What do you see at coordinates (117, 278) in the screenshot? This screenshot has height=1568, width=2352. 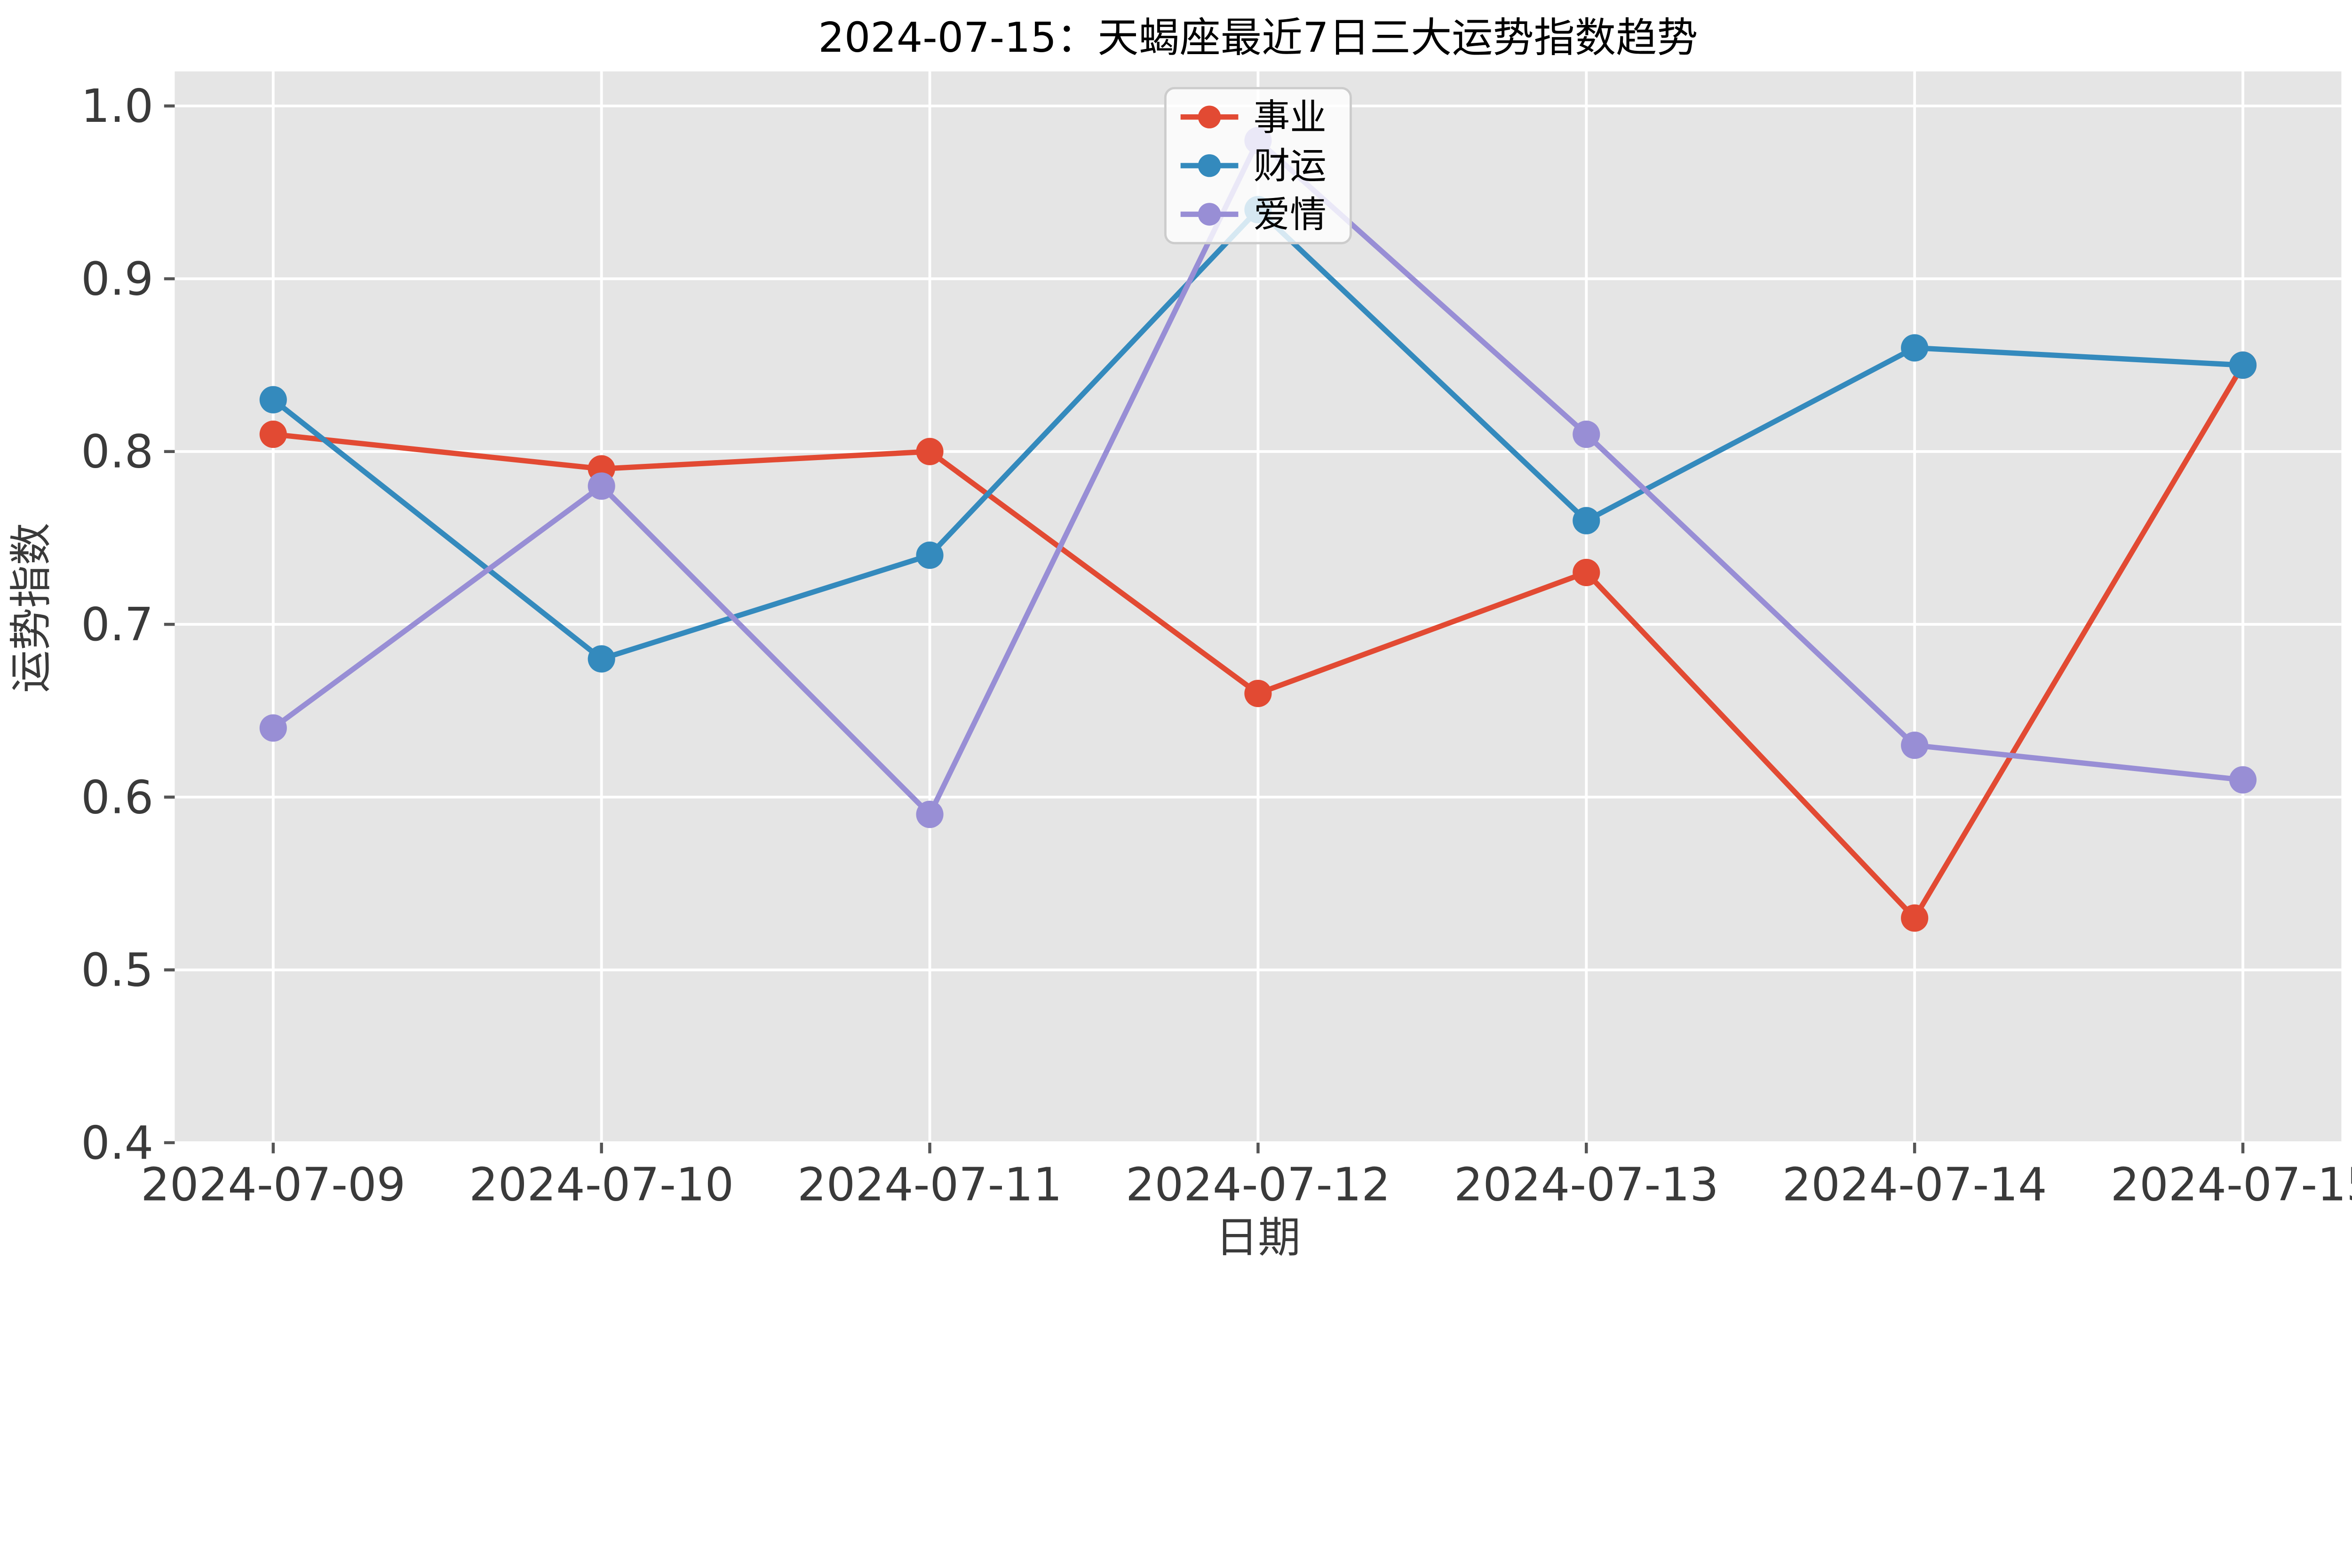 I see `y-tick-label: 0.9` at bounding box center [117, 278].